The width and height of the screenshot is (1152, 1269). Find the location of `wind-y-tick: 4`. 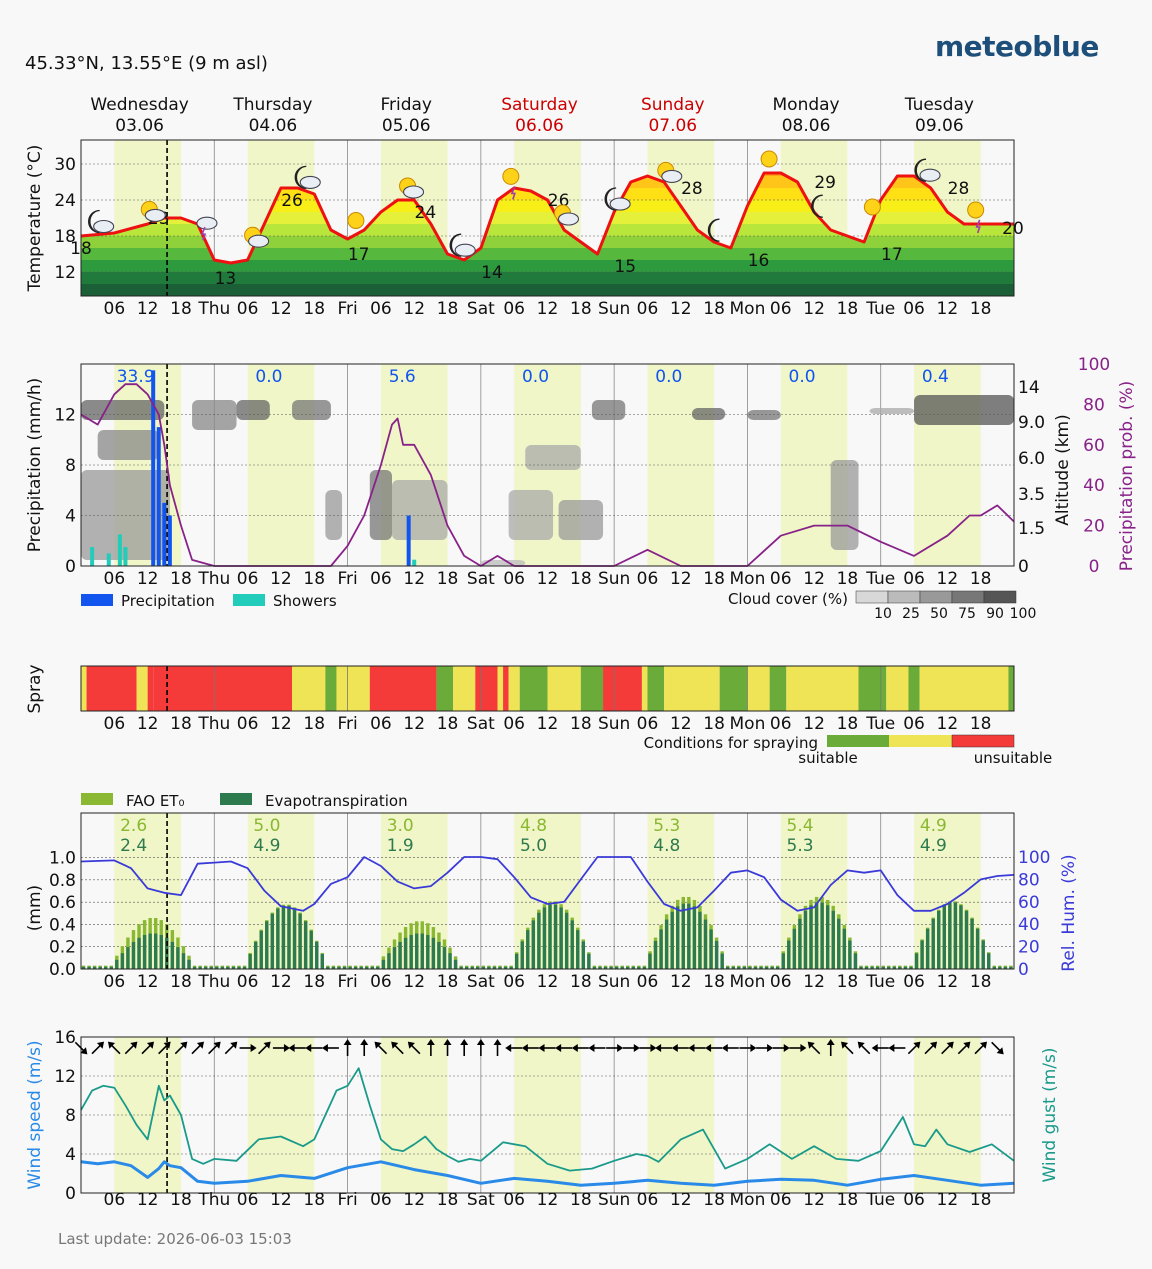

wind-y-tick: 4 is located at coordinates (70, 1155).